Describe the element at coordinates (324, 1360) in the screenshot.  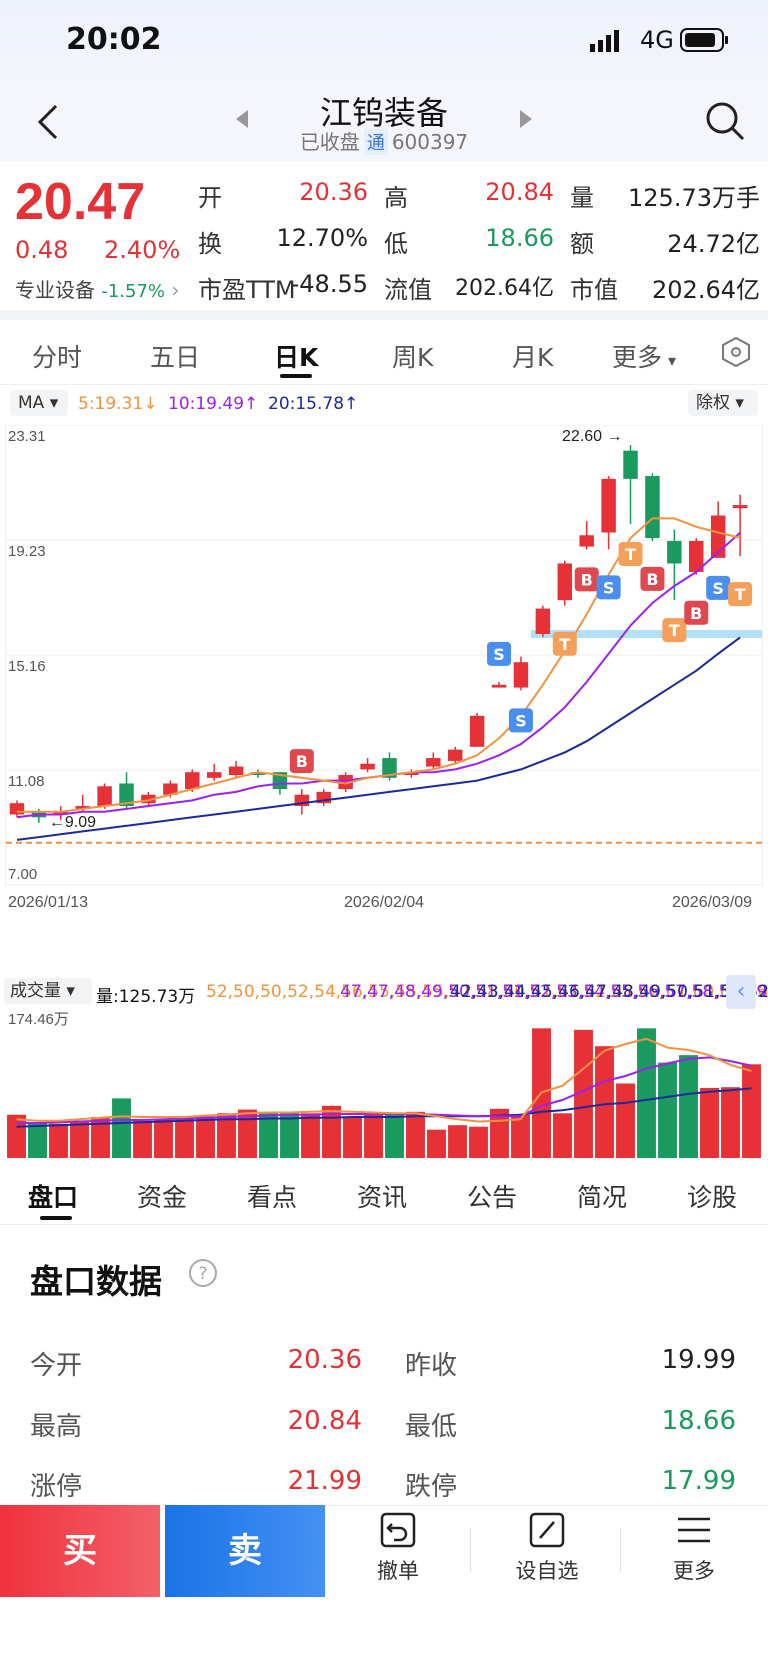
I see `open-today-value: 20.36` at that location.